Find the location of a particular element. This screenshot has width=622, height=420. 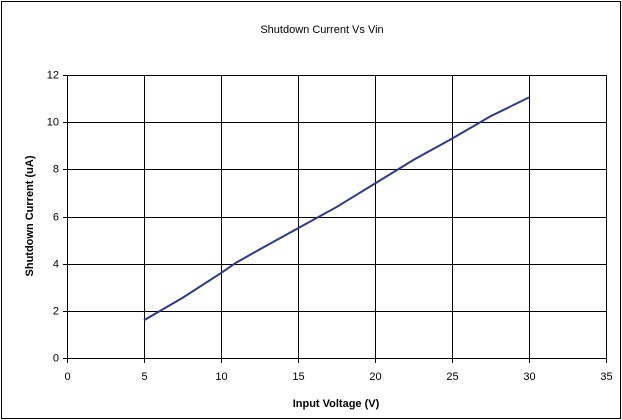

x-tick-label: 5 is located at coordinates (144, 377).